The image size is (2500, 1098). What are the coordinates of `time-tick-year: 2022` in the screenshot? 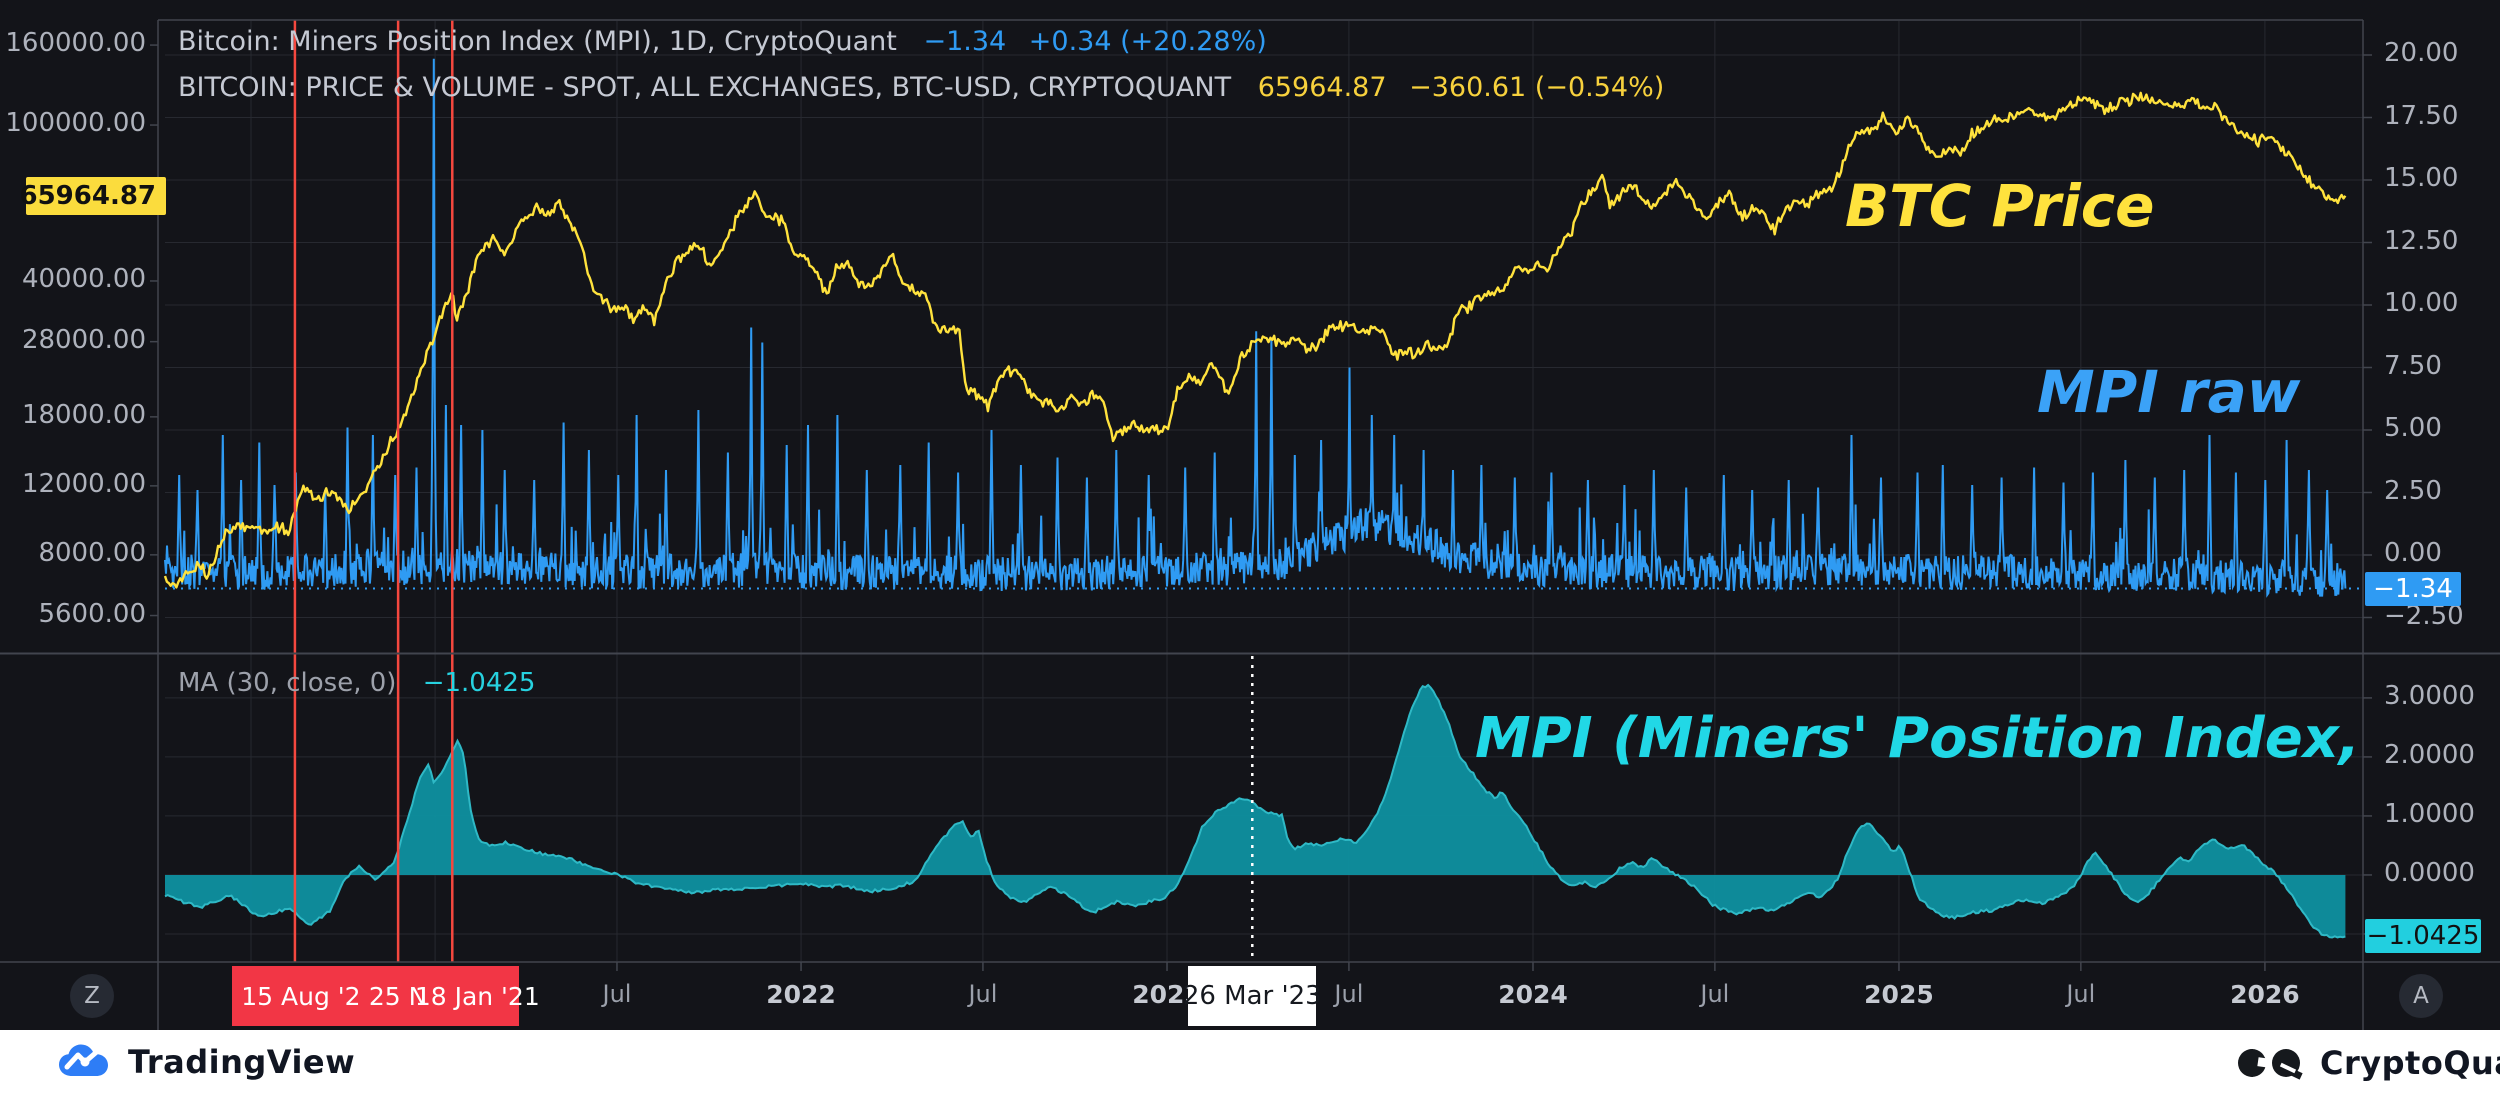 It's located at (801, 994).